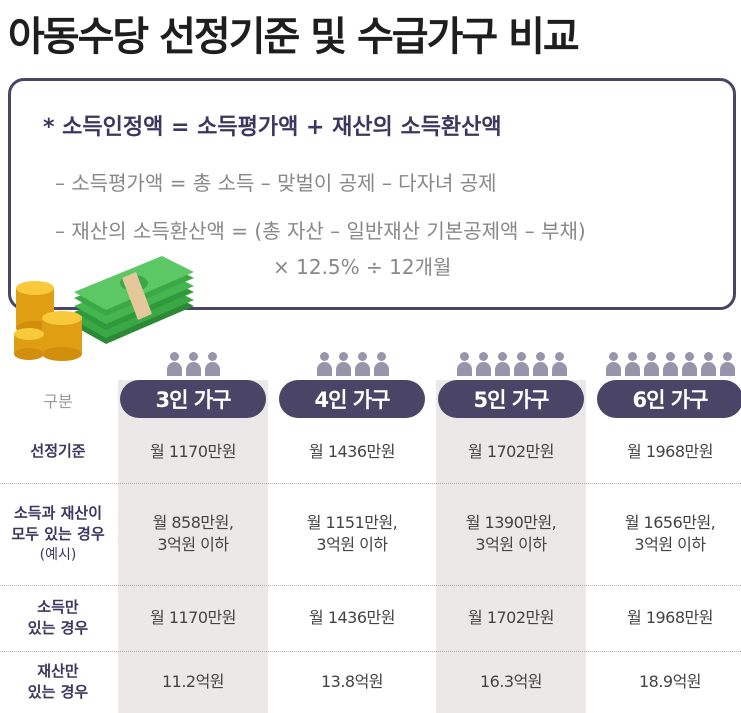 The width and height of the screenshot is (741, 713). Describe the element at coordinates (104, 308) in the screenshot. I see `money-stack-coins-icon` at that location.